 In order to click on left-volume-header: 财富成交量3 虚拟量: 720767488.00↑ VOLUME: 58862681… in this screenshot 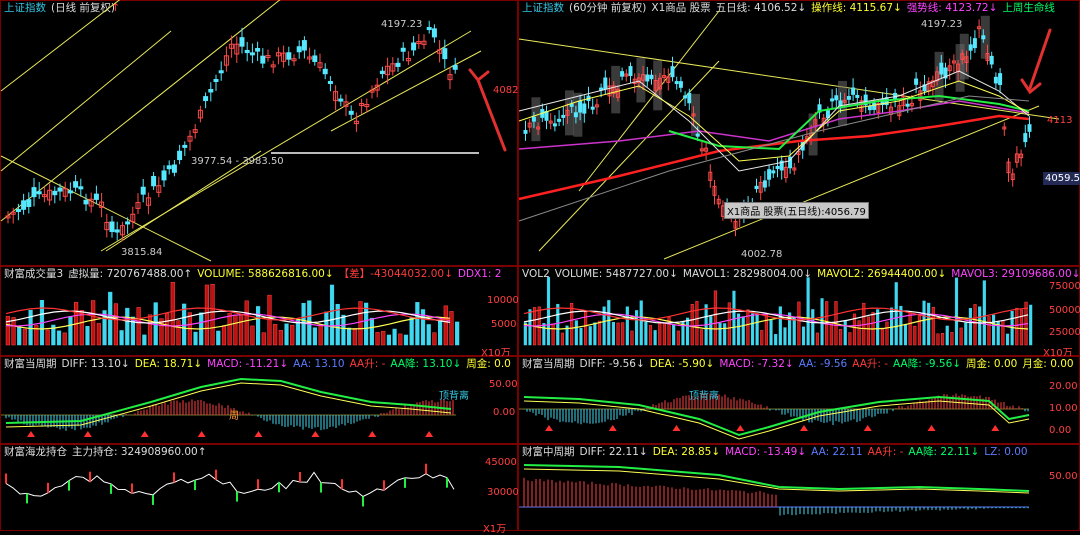, I will do `click(255, 274)`.